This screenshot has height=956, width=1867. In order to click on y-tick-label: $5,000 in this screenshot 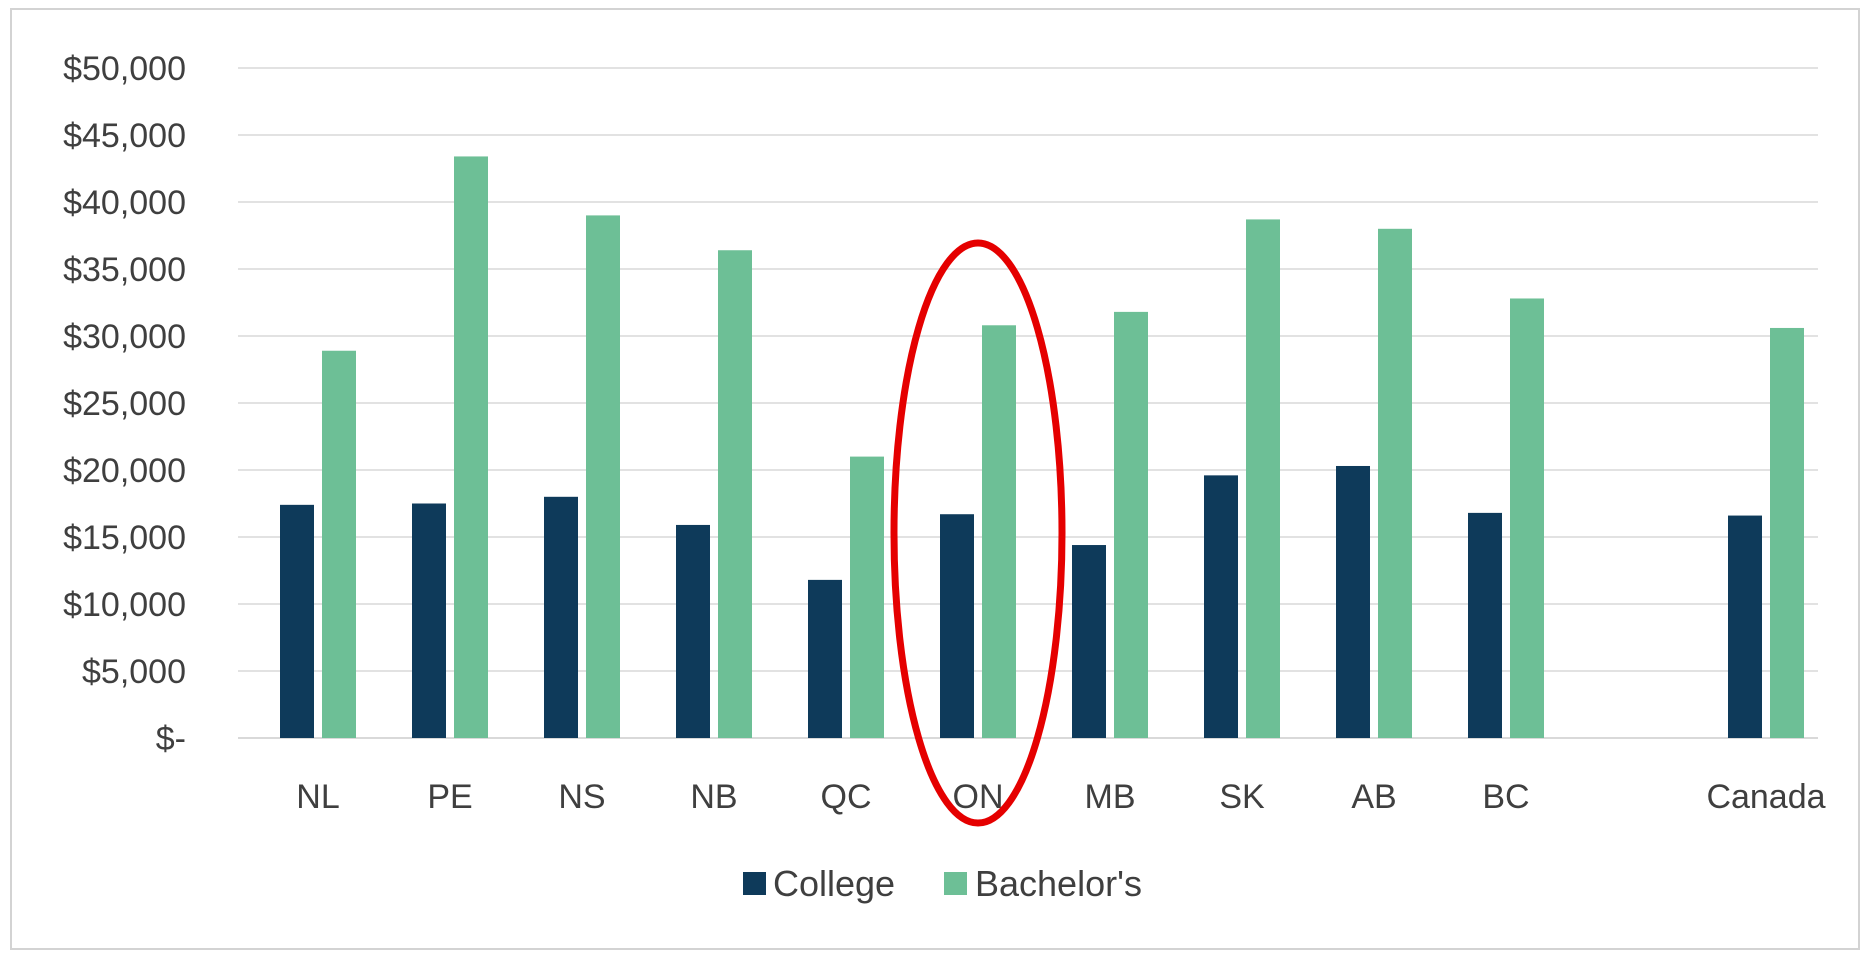, I will do `click(134, 672)`.